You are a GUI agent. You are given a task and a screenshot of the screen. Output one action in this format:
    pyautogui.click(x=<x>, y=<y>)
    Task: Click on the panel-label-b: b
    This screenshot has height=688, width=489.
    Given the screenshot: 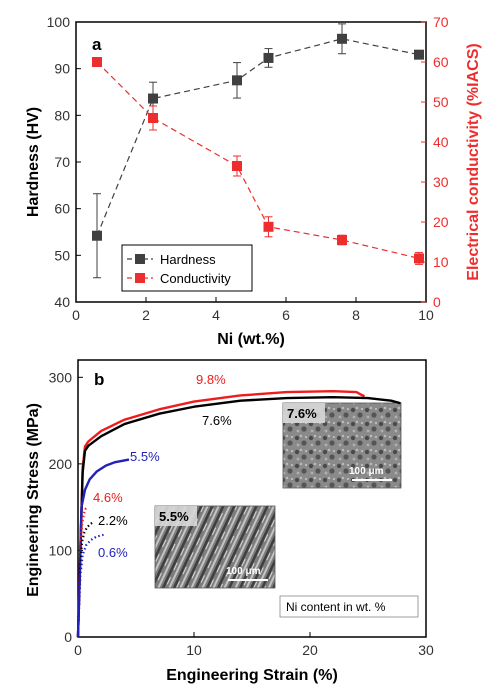 What is the action you would take?
    pyautogui.click(x=99, y=379)
    